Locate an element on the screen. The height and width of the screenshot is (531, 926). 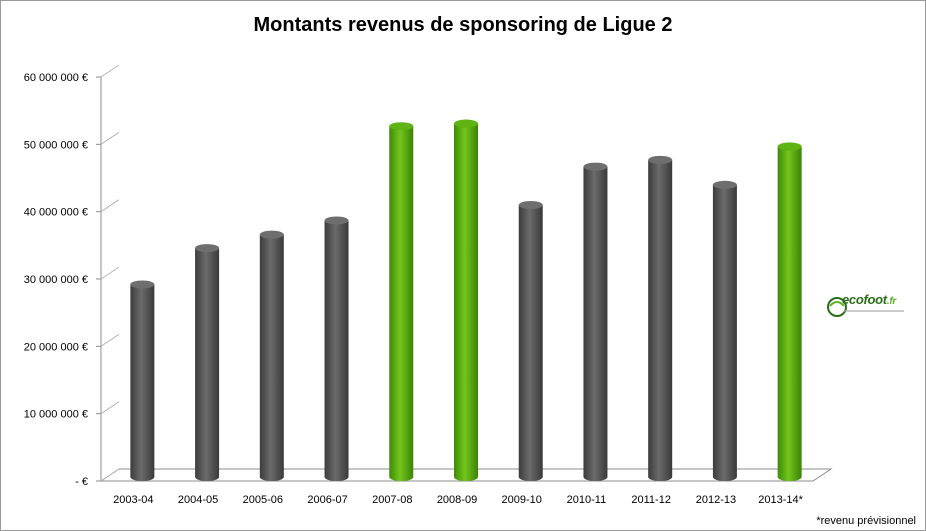
y-tick-label: 60 000 000 € is located at coordinates (56, 78).